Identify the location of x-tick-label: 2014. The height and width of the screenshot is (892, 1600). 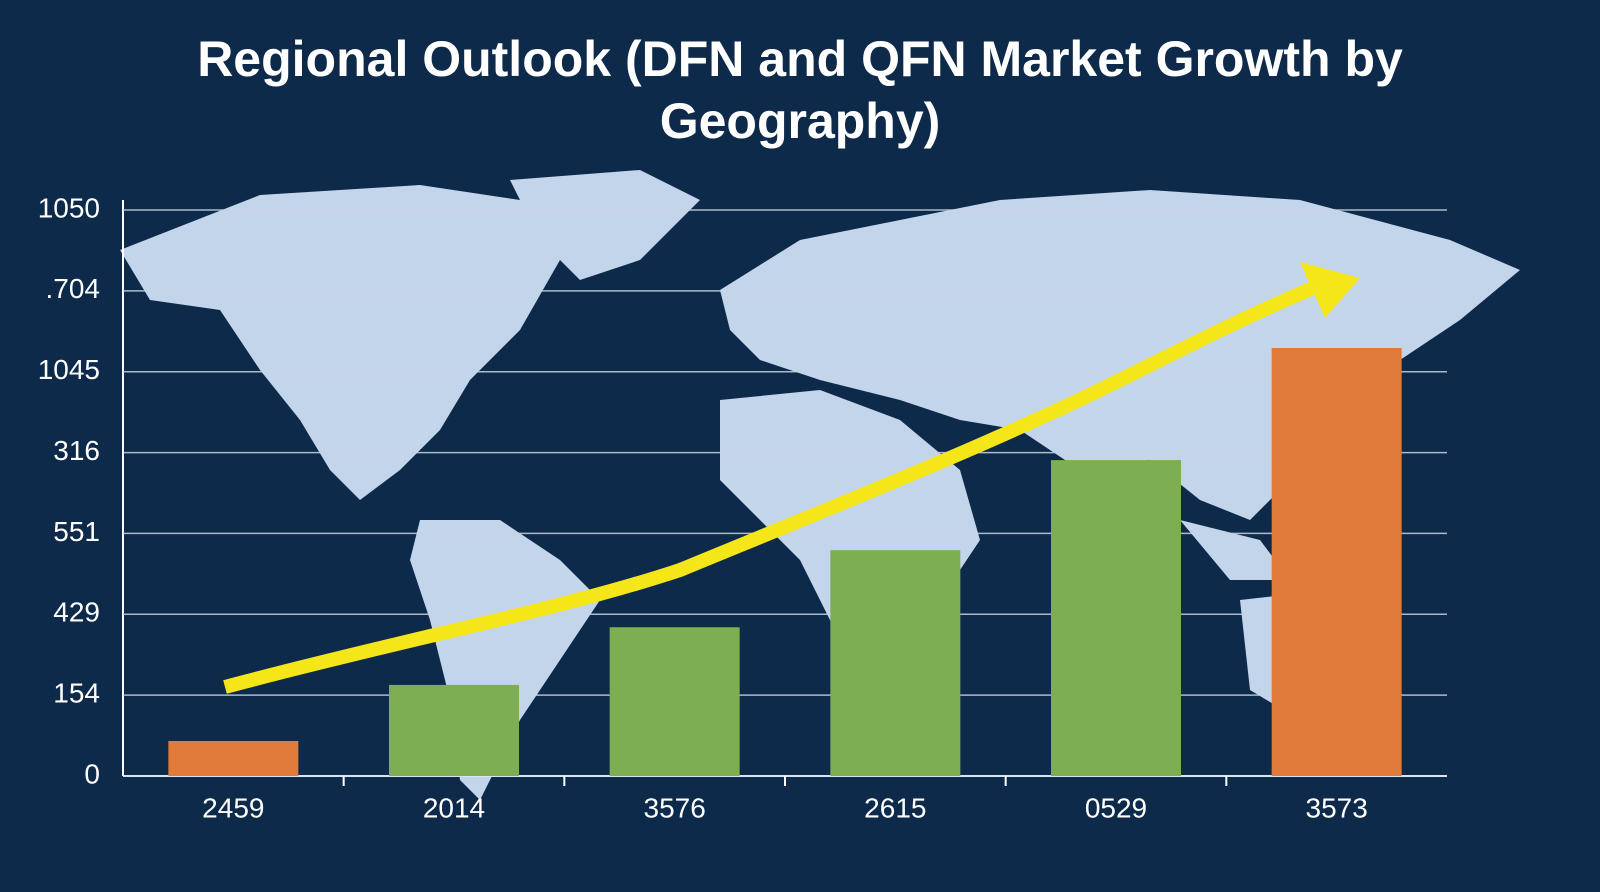
(454, 807).